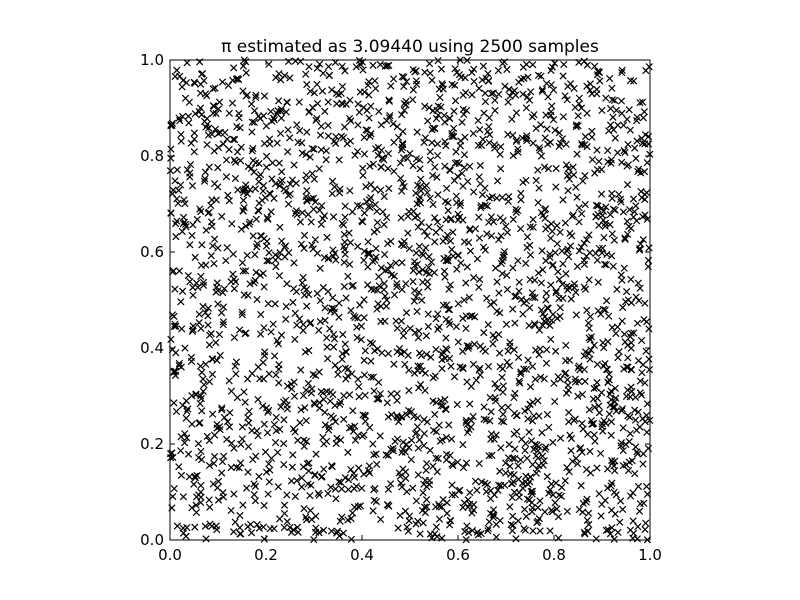 The height and width of the screenshot is (600, 800). Describe the element at coordinates (170, 555) in the screenshot. I see `x-tick-label: 0.0` at that location.